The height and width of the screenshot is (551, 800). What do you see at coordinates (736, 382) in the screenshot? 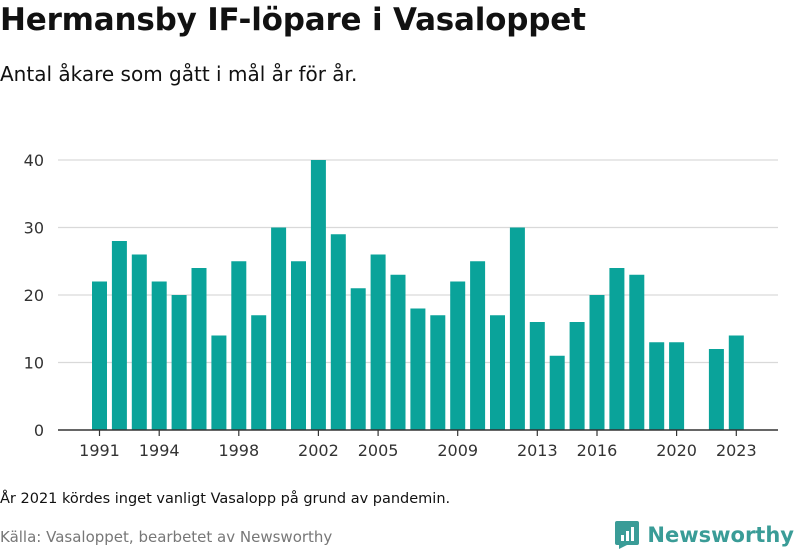
I see `bar-2023` at bounding box center [736, 382].